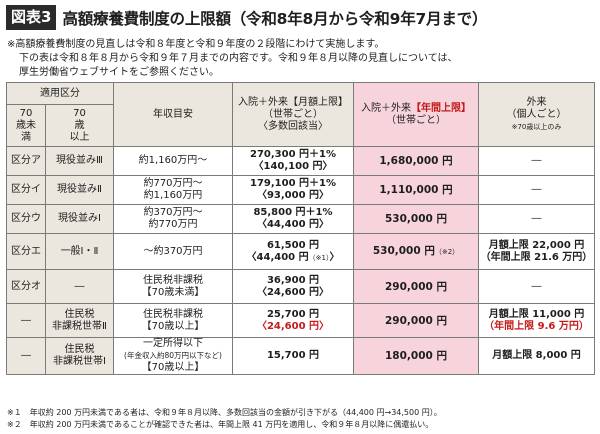 The image size is (600, 434). I want to click on cell-annual-value: 530,000 円, so click(403, 251).